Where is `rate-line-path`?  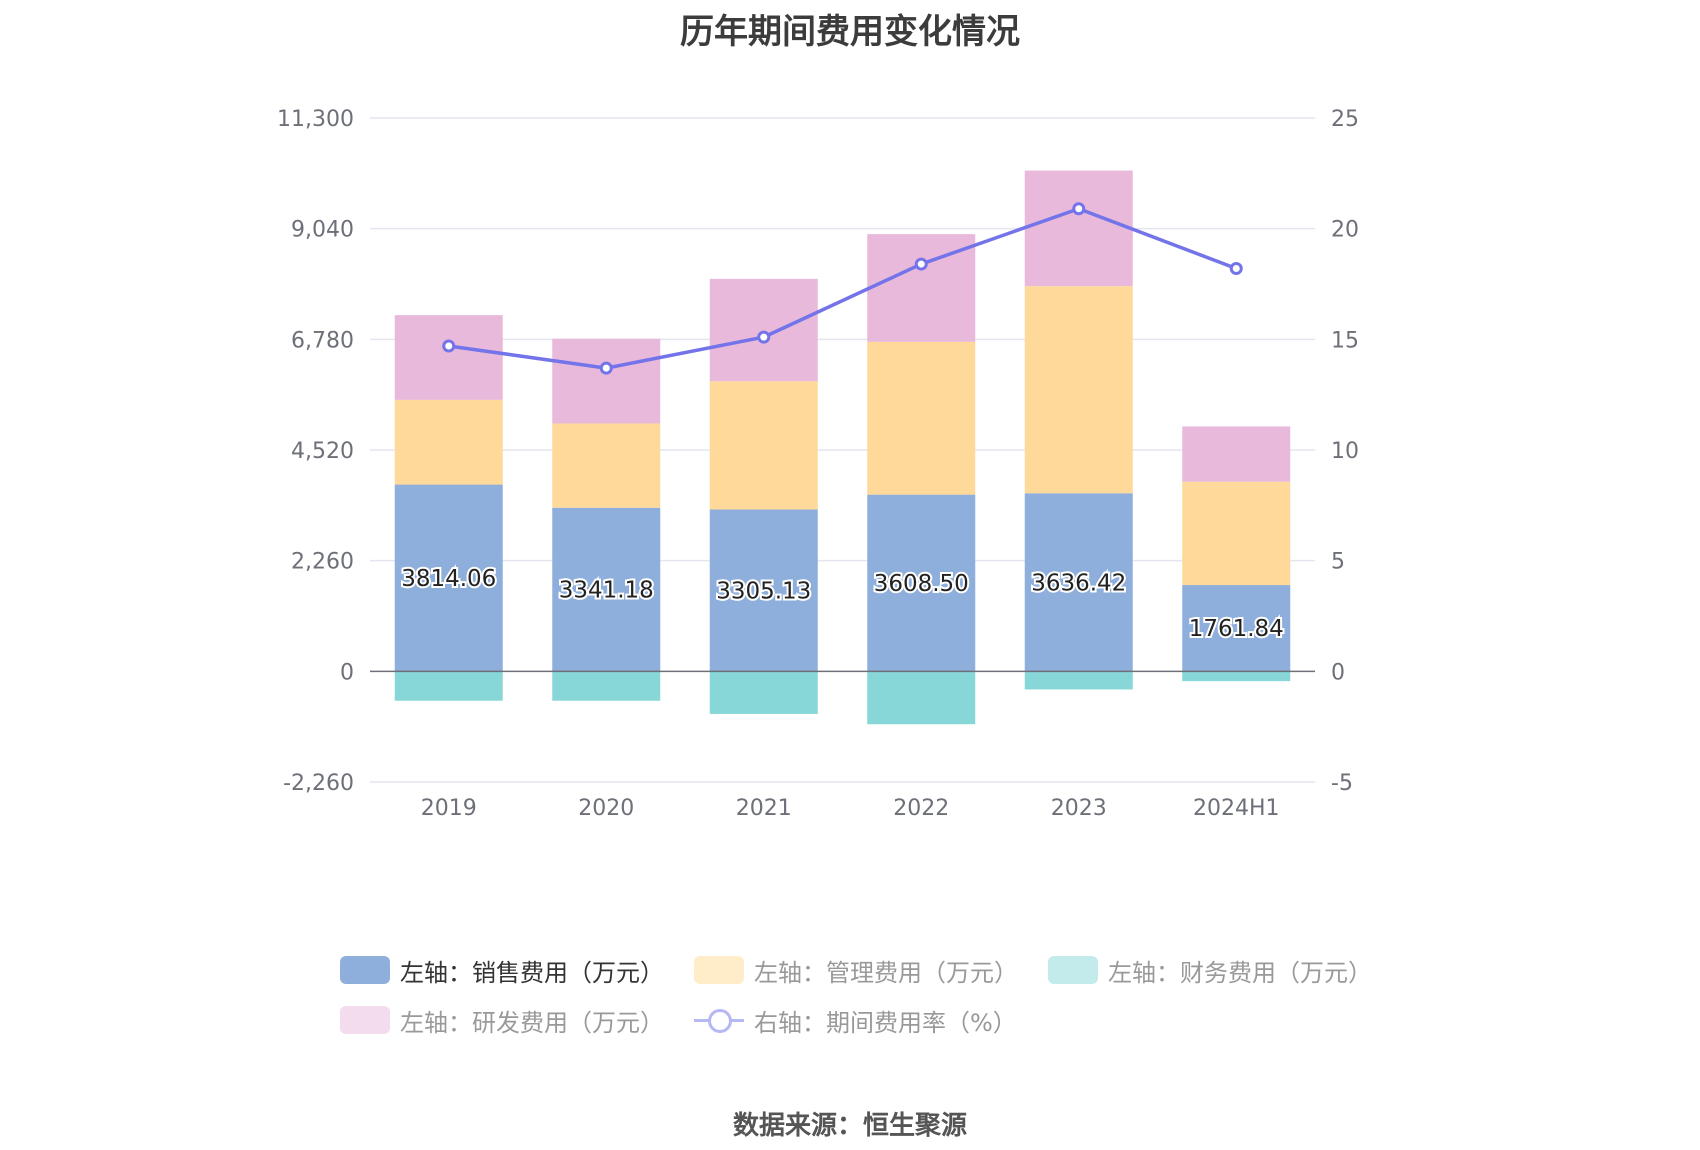 rate-line-path is located at coordinates (842, 288).